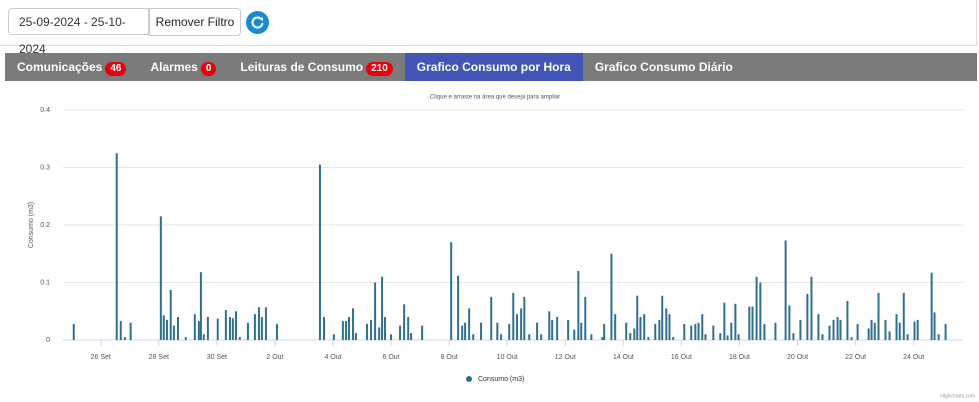 This screenshot has height=402, width=979. I want to click on y-tick-label: 0.1, so click(45, 282).